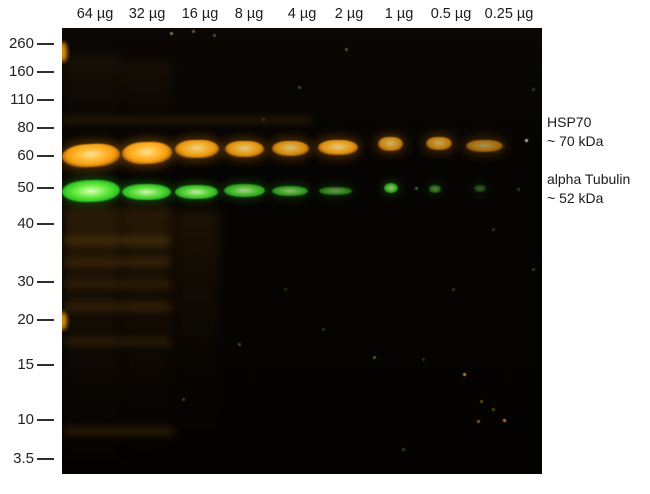 Image resolution: width=650 pixels, height=494 pixels. I want to click on mw-marker-label: 80, so click(25, 127).